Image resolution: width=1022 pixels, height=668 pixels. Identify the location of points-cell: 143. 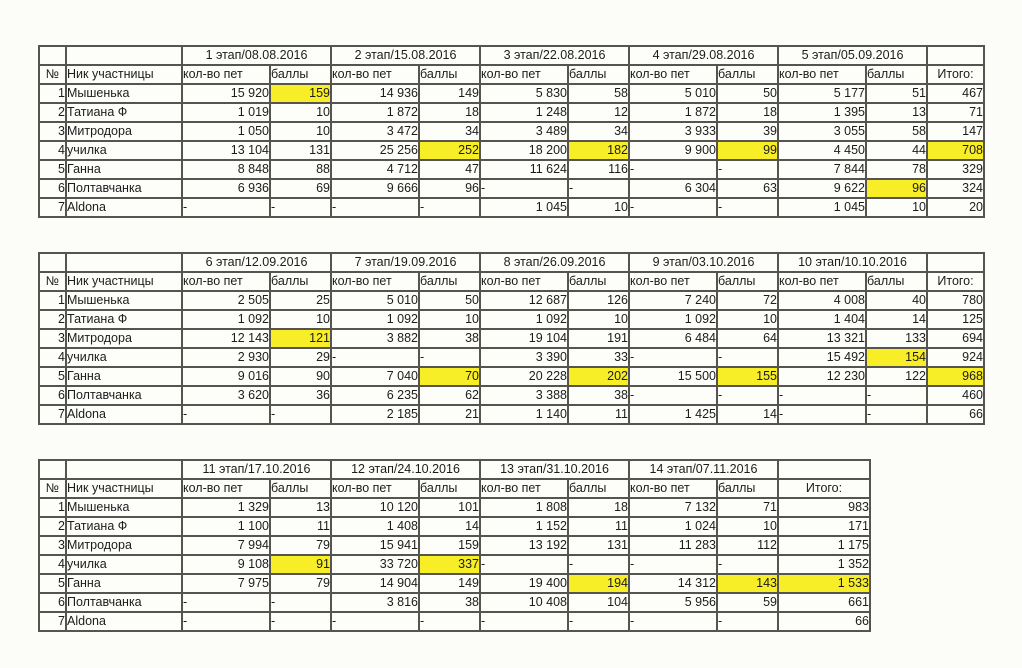
(747, 583).